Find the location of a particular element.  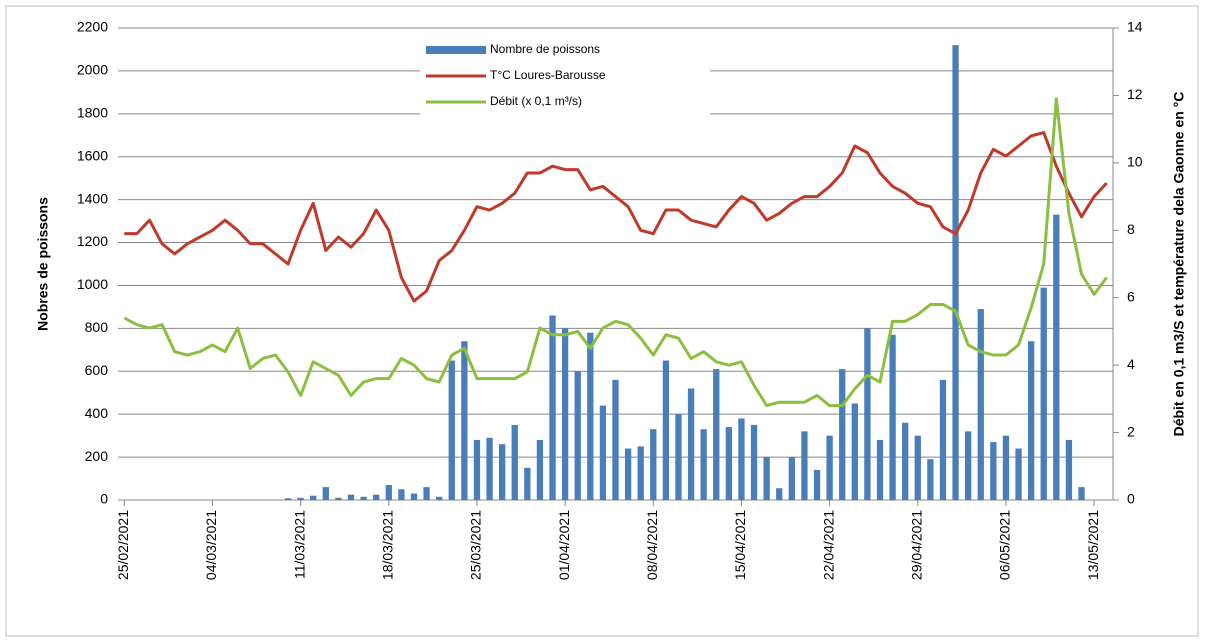

x-tick-label: 06/05/2021 is located at coordinates (1005, 545).